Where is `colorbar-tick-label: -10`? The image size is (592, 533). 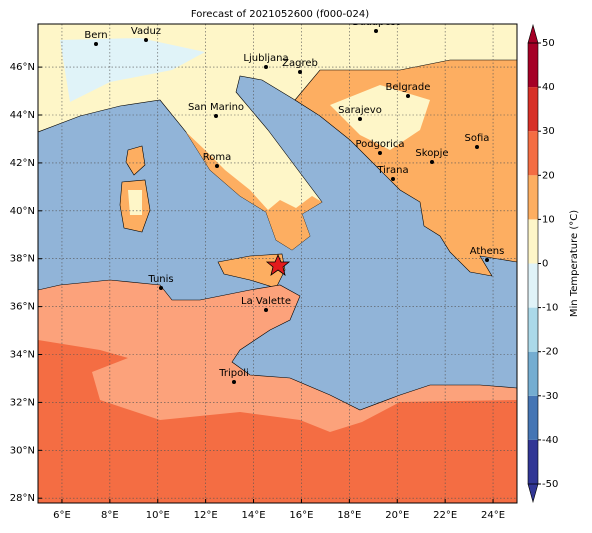
colorbar-tick-label: -10 is located at coordinates (550, 308).